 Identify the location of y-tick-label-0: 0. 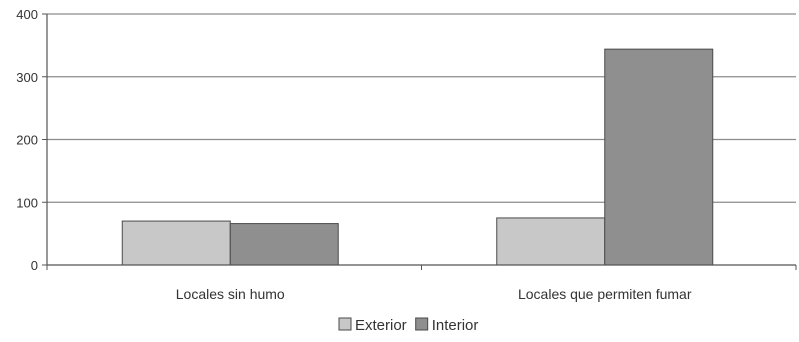
(34, 265).